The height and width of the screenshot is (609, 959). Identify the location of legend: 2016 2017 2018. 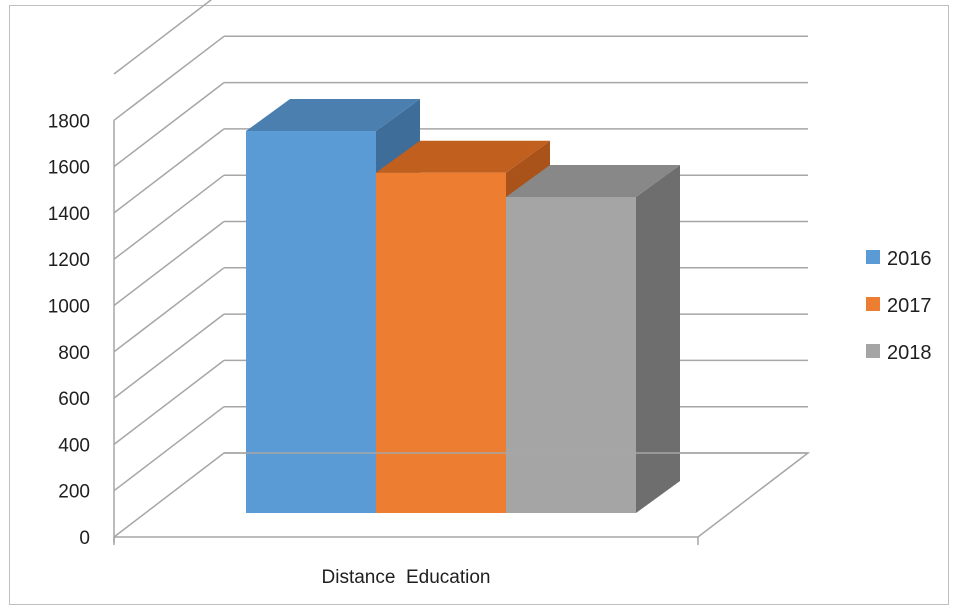
(899, 306).